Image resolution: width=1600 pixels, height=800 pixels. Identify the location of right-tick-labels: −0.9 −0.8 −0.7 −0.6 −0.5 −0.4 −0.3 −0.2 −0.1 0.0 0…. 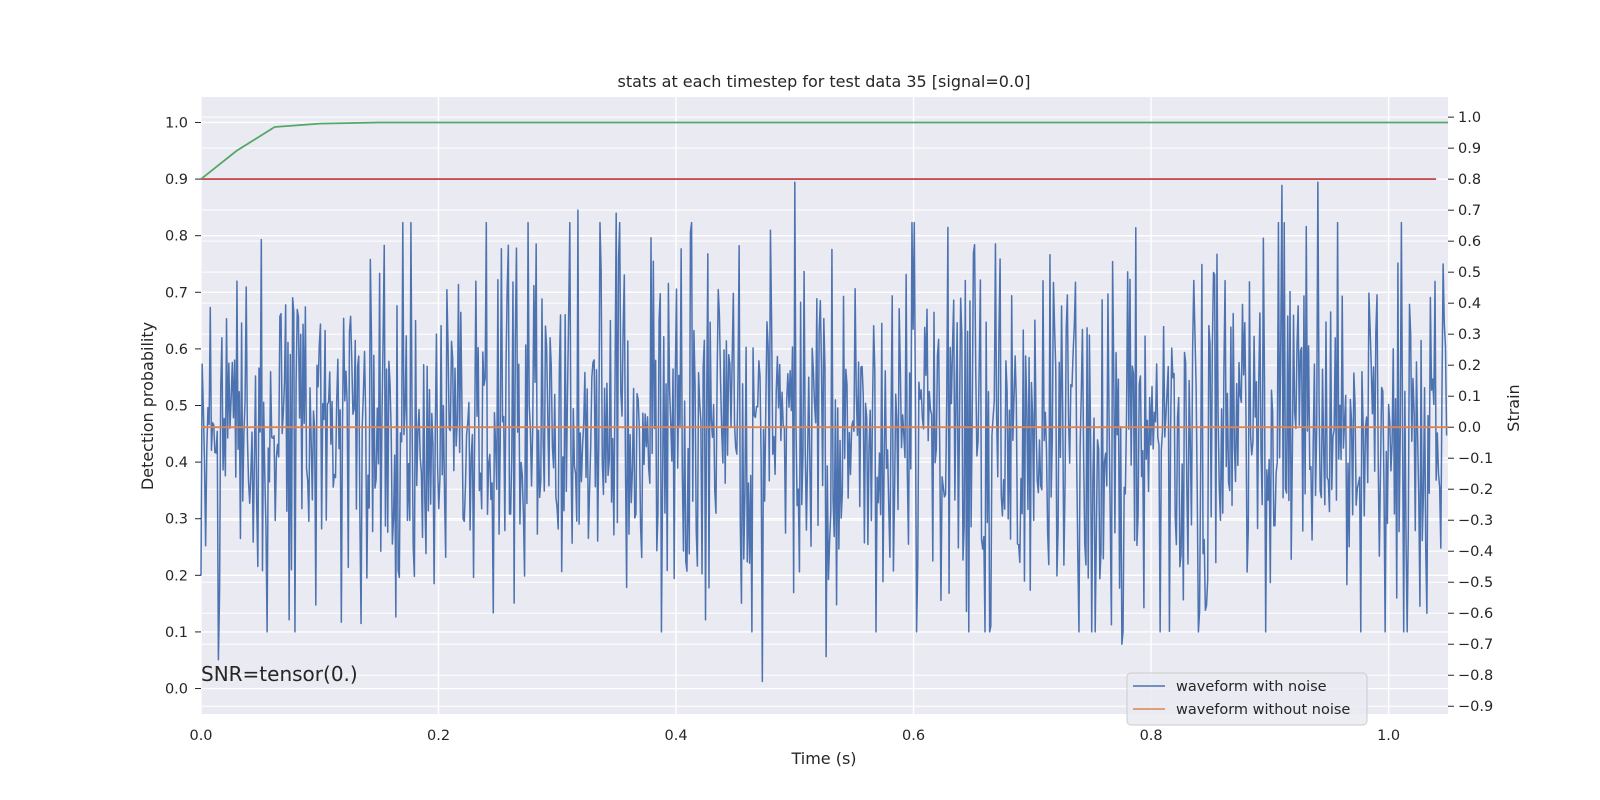
(1470, 412).